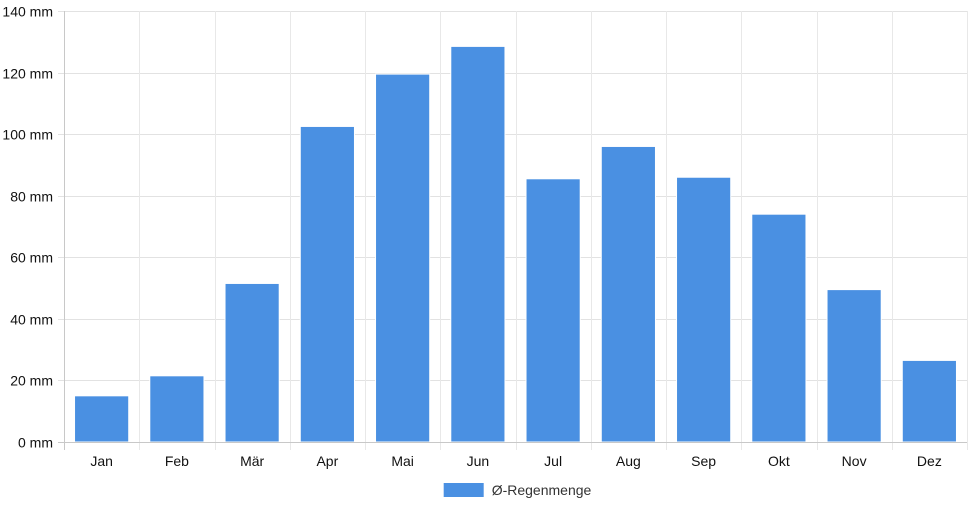  Describe the element at coordinates (252, 461) in the screenshot. I see `x-tick-label: Mär` at that location.